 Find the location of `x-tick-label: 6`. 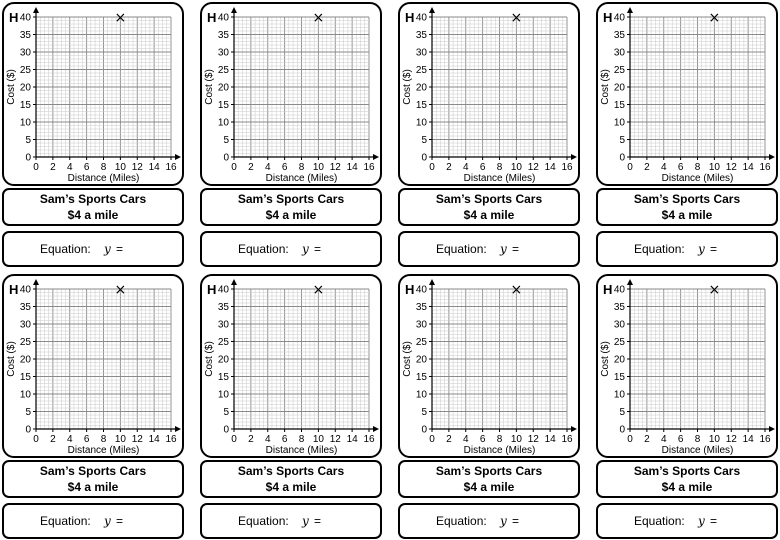

x-tick-label: 6 is located at coordinates (681, 167).